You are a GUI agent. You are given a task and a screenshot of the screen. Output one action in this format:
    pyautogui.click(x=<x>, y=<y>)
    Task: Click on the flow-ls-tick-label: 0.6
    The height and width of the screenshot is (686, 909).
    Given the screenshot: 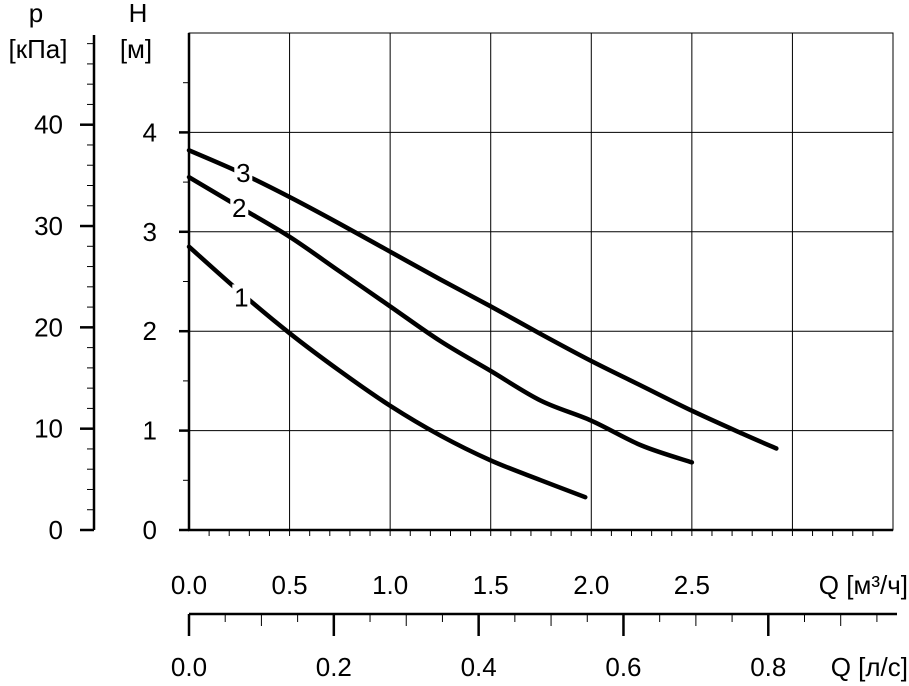 What is the action you would take?
    pyautogui.click(x=623, y=667)
    